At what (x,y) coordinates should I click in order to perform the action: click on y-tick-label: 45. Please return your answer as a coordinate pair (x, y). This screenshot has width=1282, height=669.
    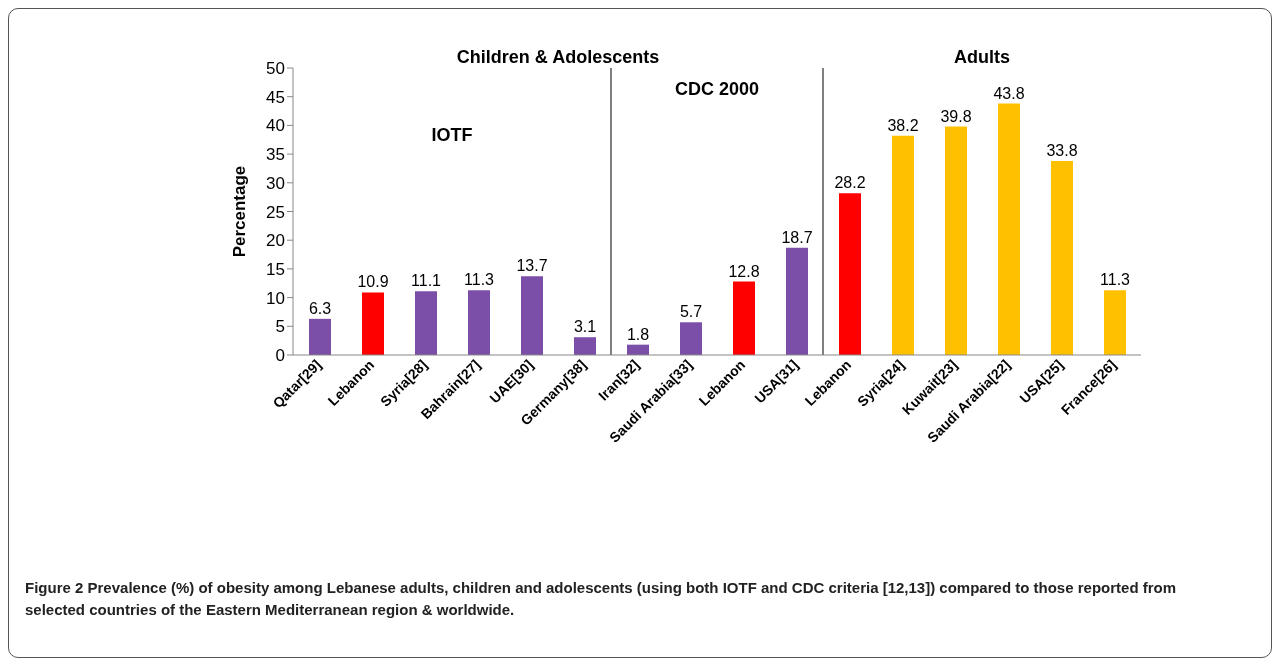
    Looking at the image, I should click on (275, 97).